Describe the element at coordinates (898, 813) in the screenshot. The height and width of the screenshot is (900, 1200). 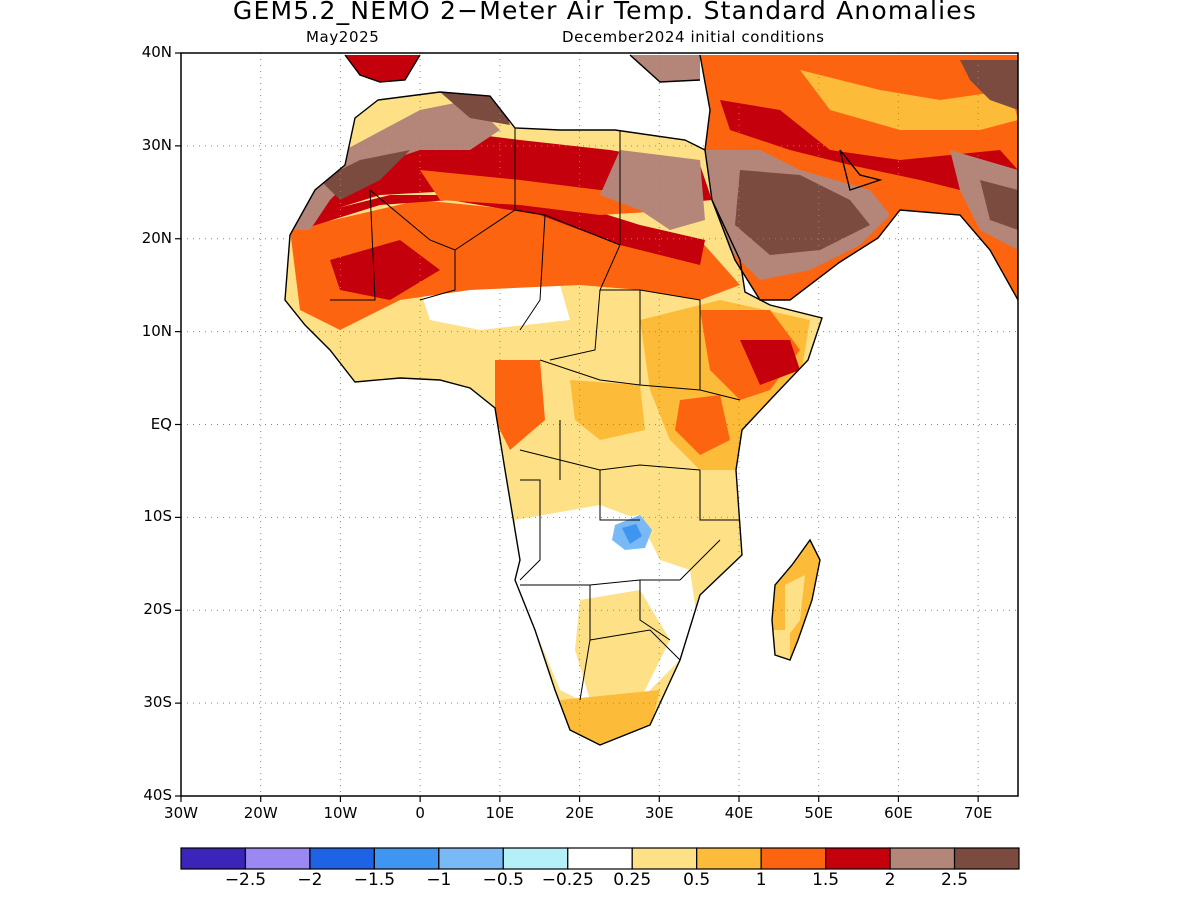
I see `lon-tick-label: 60E` at that location.